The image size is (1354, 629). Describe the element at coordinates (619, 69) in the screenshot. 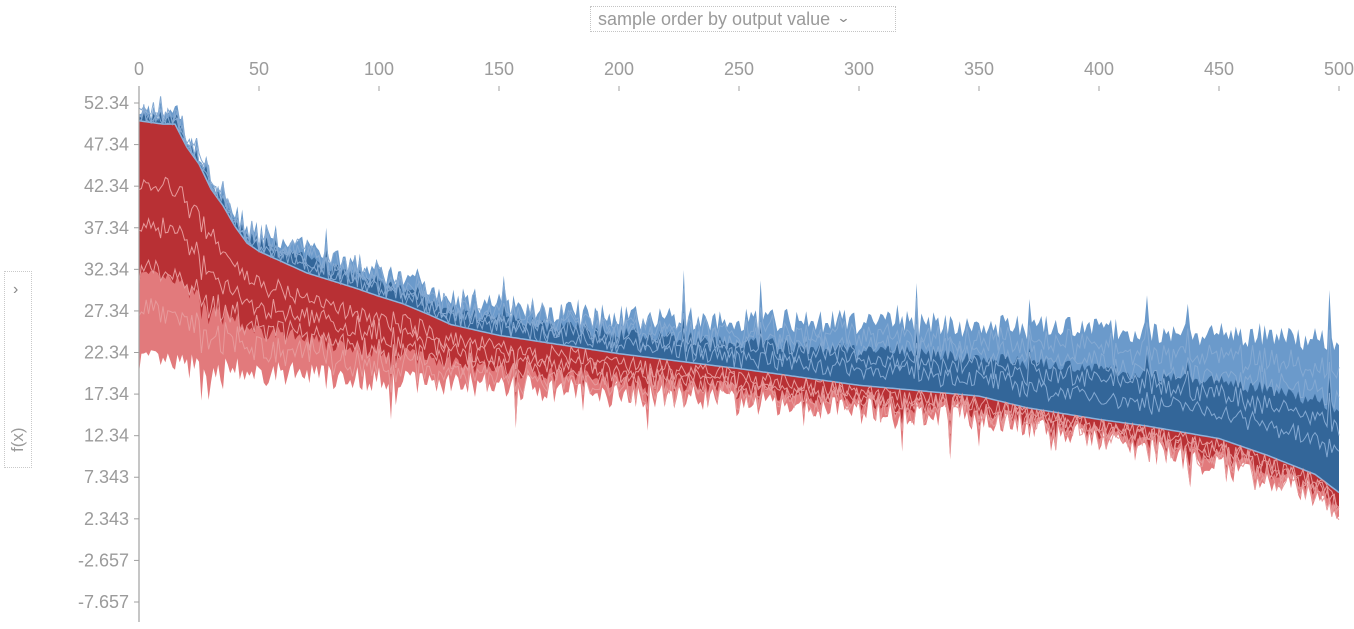

I see `x-tick-label: 200` at that location.